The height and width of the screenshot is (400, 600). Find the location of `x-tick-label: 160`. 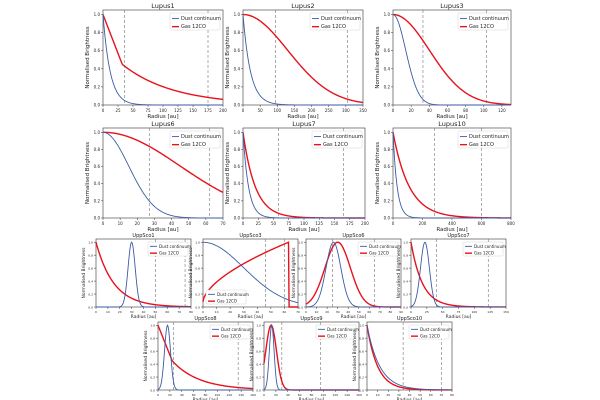

x-tick-label: 160 is located at coordinates (253, 395).